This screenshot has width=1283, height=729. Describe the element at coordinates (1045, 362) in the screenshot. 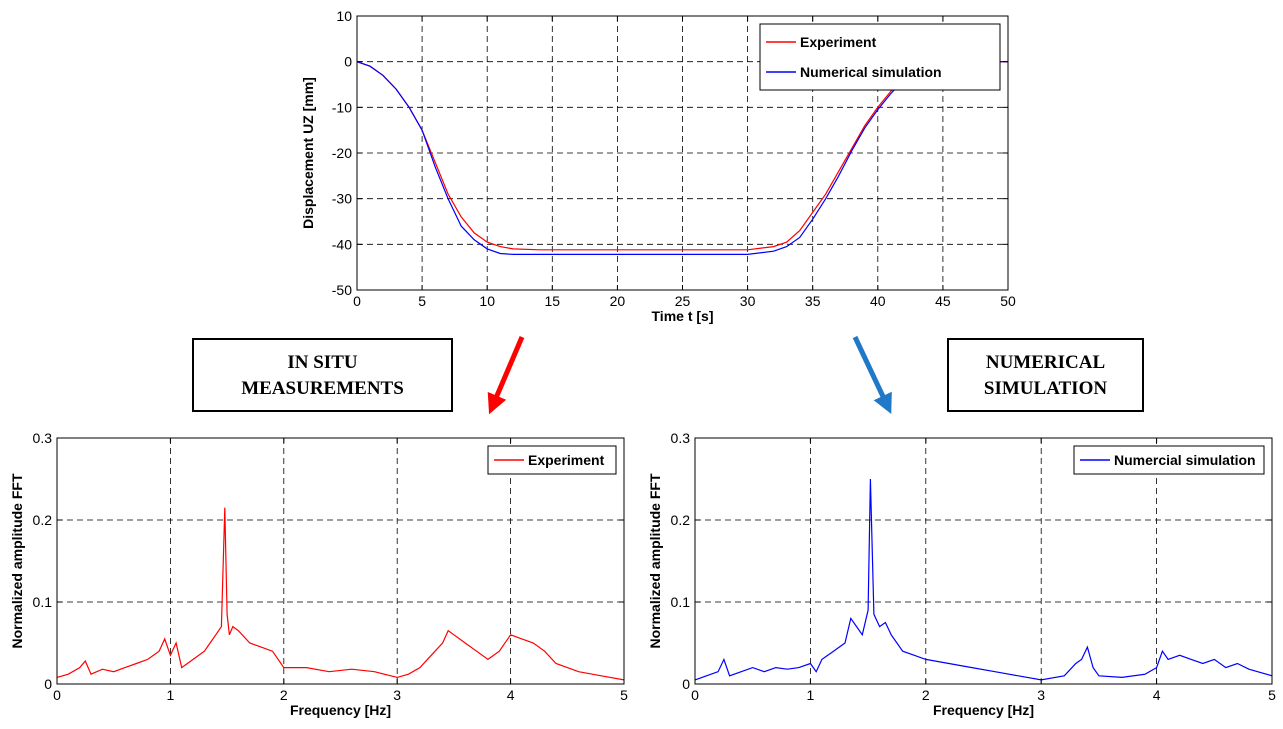

I see `numerical-line1: NUMERICAL` at that location.